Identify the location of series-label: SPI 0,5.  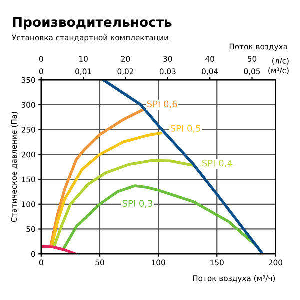
(185, 129).